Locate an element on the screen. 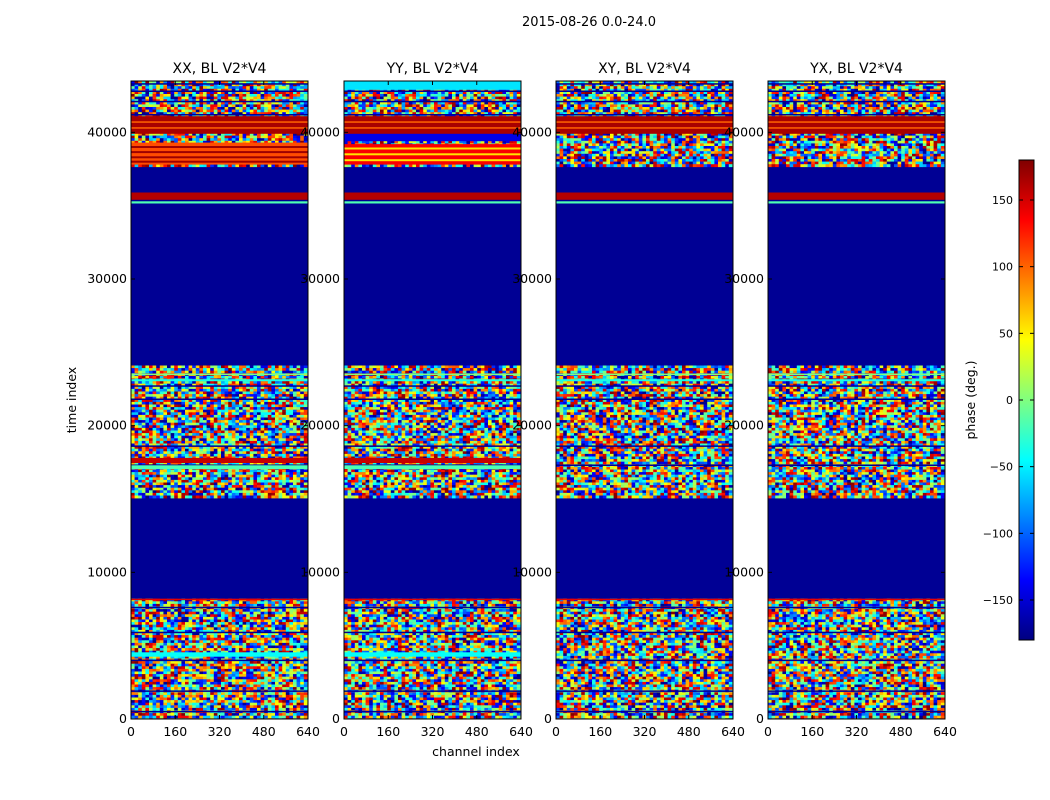 The height and width of the screenshot is (800, 1050). y-axis-label: time index is located at coordinates (71, 400).